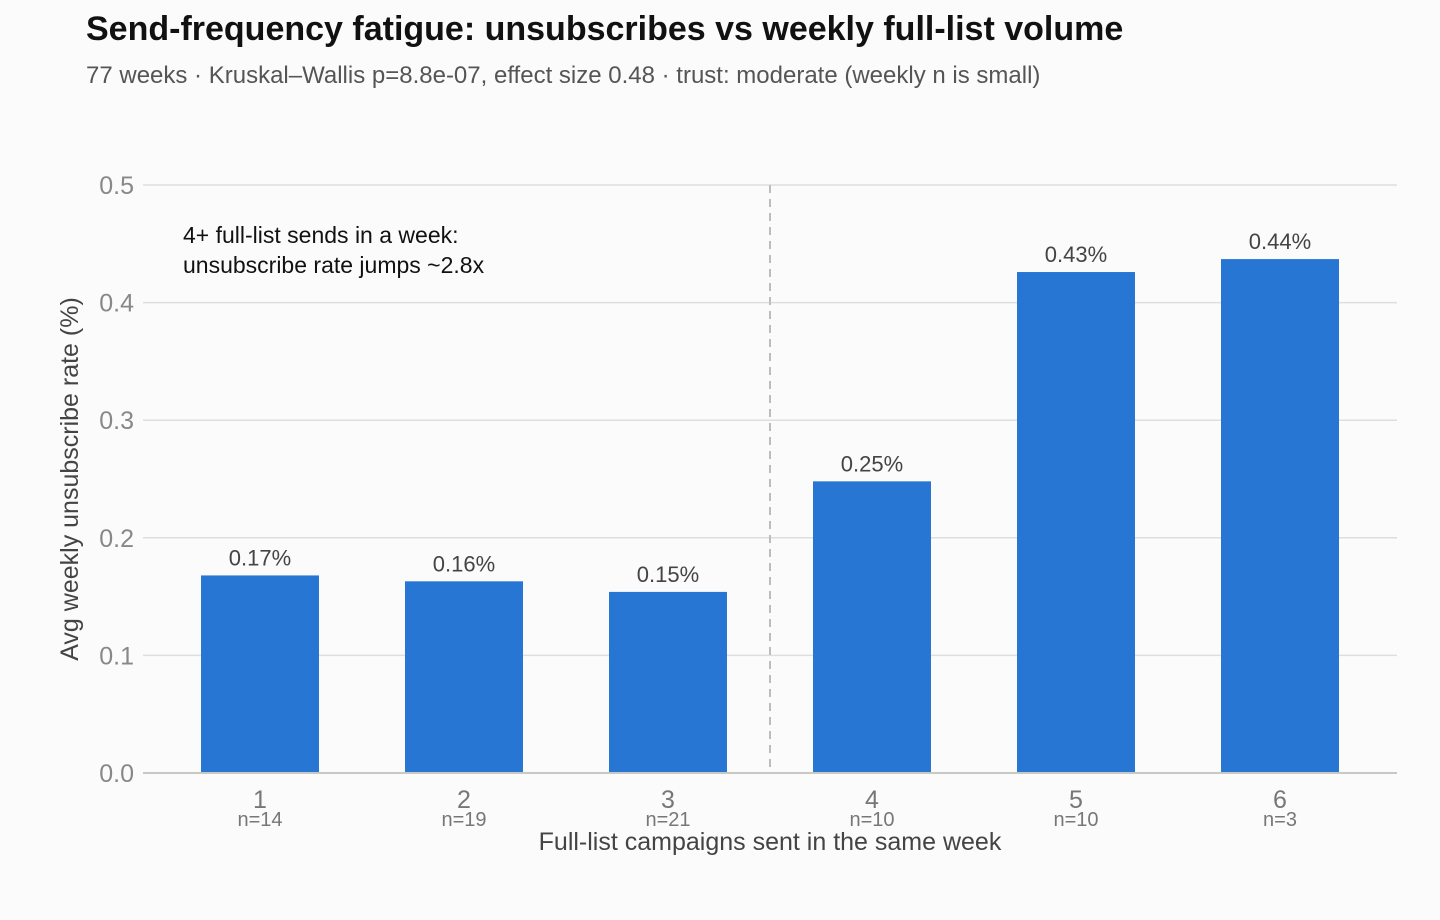 The height and width of the screenshot is (920, 1440). I want to click on x-tick-label: 1, so click(260, 800).